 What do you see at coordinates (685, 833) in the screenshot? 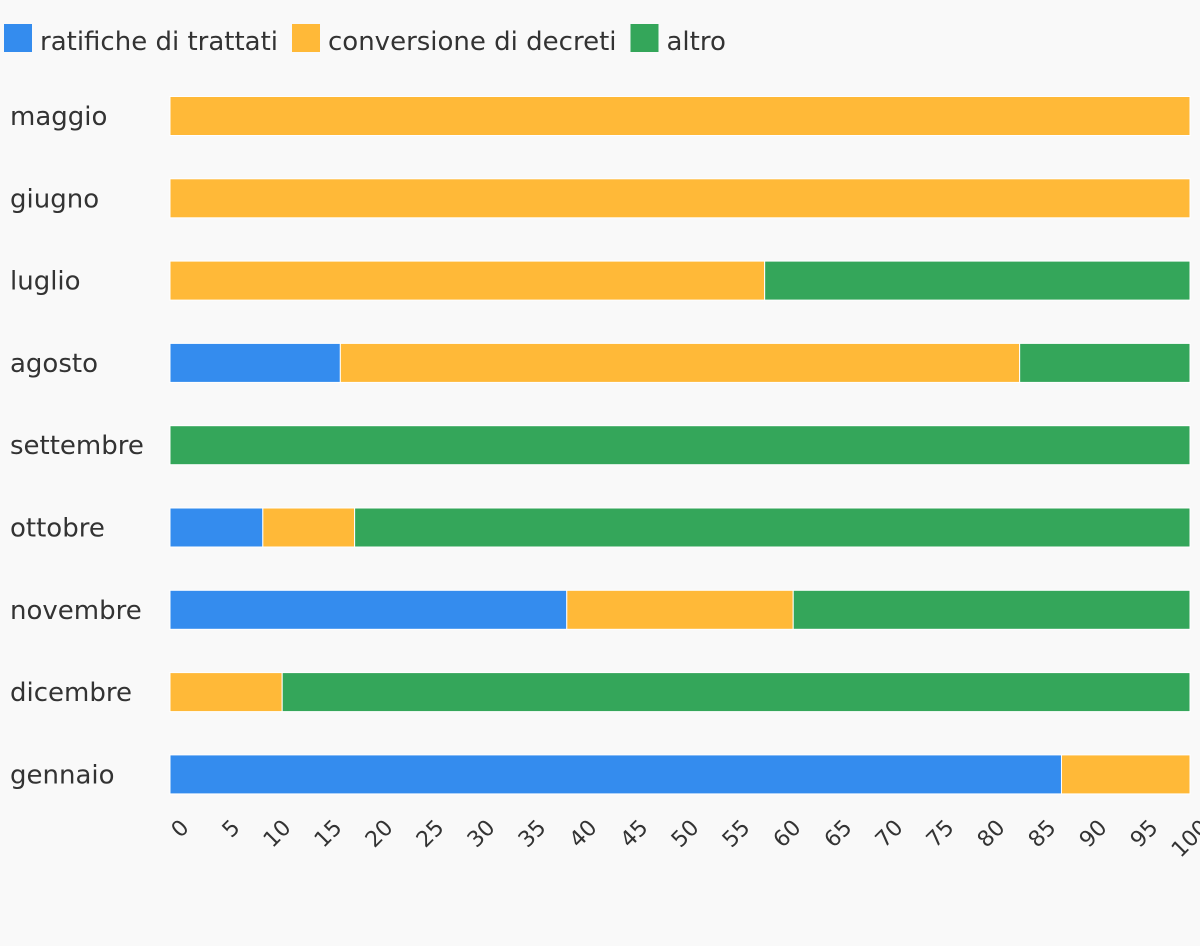
I see `x-tick-label-10: 50` at bounding box center [685, 833].